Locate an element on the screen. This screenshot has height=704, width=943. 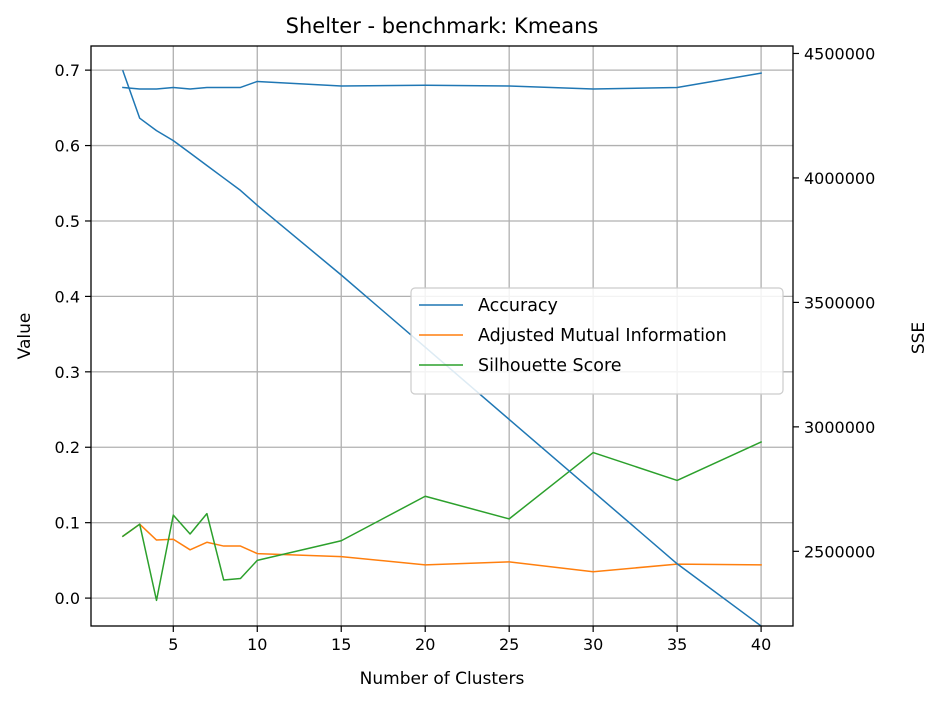
y-tick-label: 0.2 is located at coordinates (67, 447).